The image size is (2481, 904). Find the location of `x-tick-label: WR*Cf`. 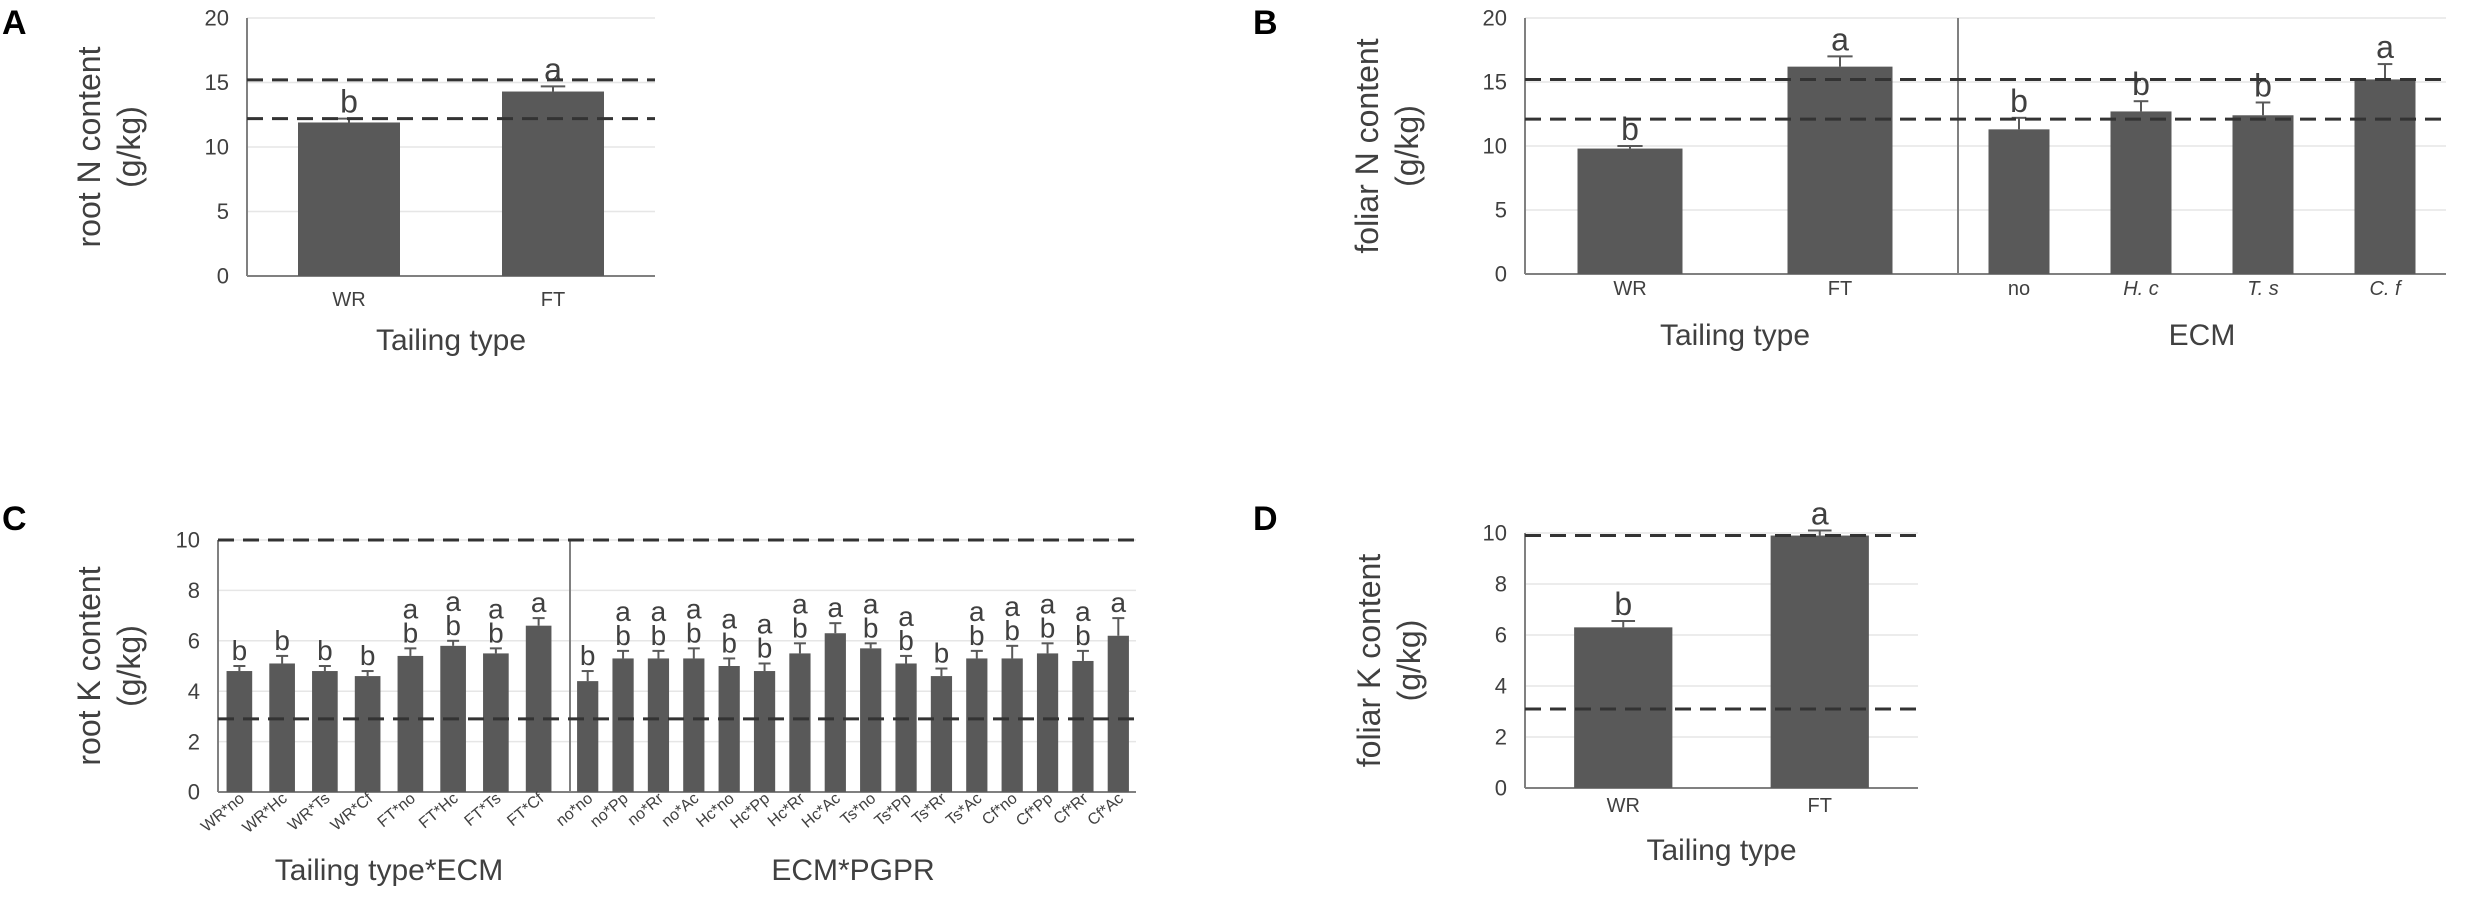

x-tick-label: WR*Cf is located at coordinates (352, 812).